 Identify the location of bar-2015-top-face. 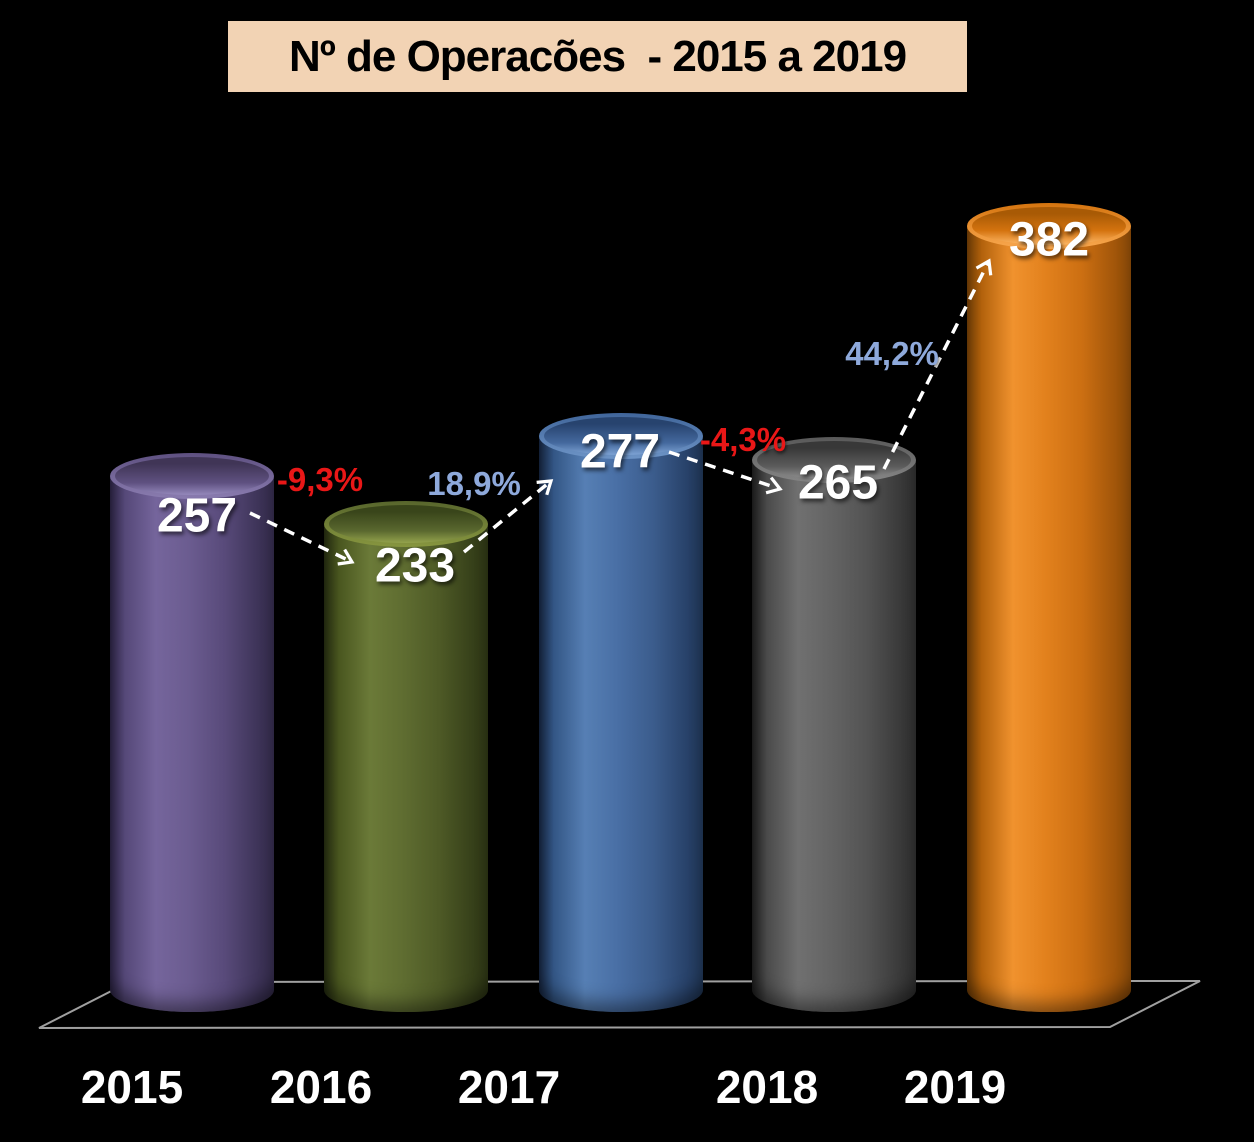
(192, 476).